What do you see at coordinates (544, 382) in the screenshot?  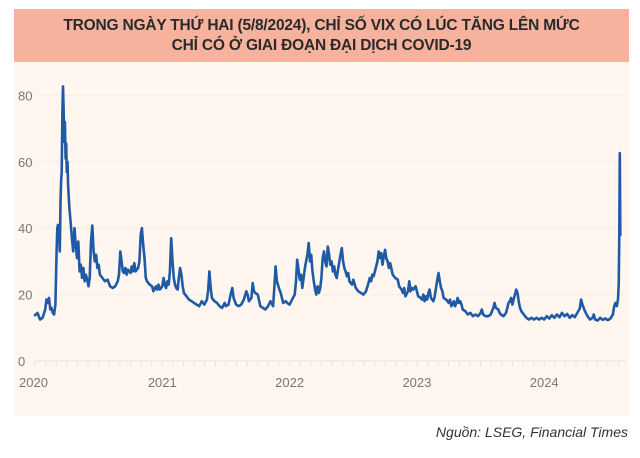 I see `x-tick-label: 2024` at bounding box center [544, 382].